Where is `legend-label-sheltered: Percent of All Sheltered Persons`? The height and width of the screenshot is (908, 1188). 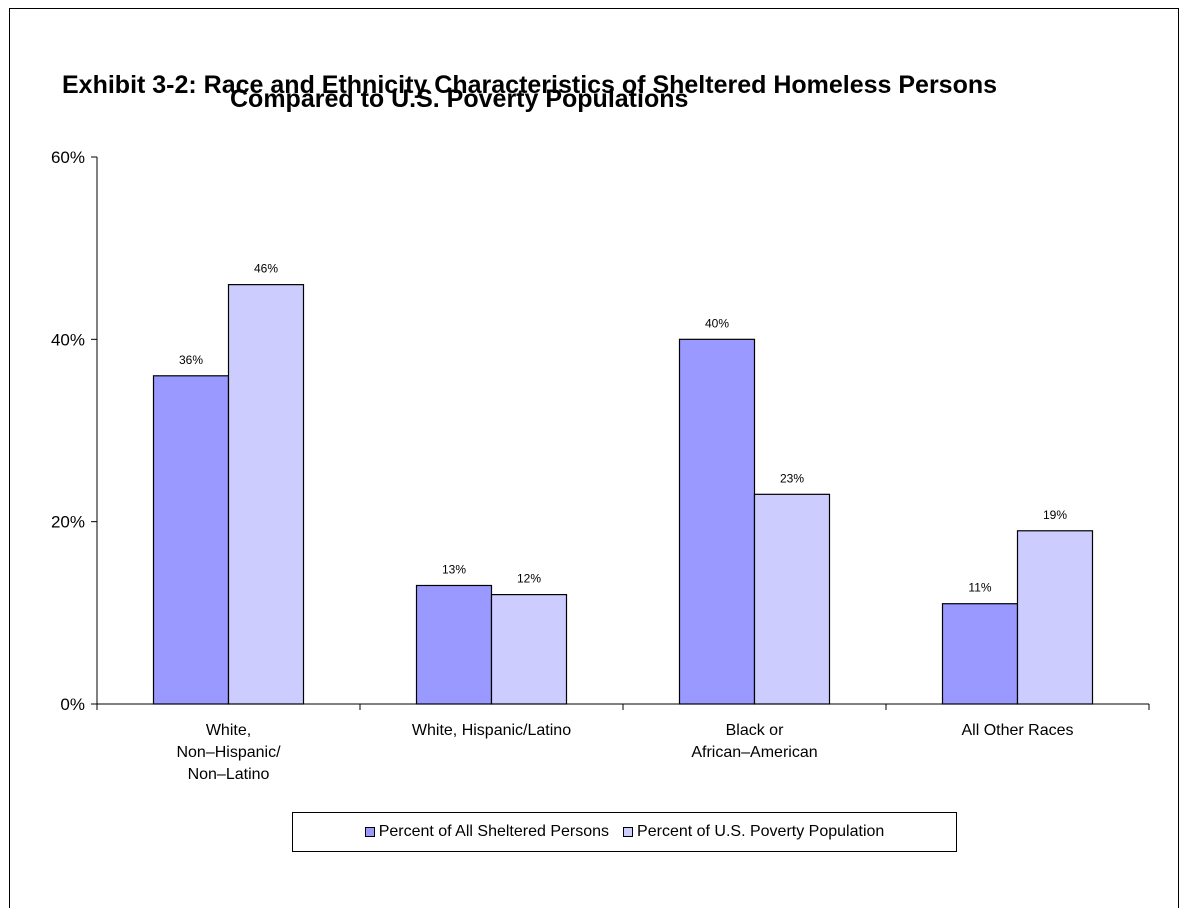
legend-label-sheltered: Percent of All Sheltered Persons is located at coordinates (494, 831).